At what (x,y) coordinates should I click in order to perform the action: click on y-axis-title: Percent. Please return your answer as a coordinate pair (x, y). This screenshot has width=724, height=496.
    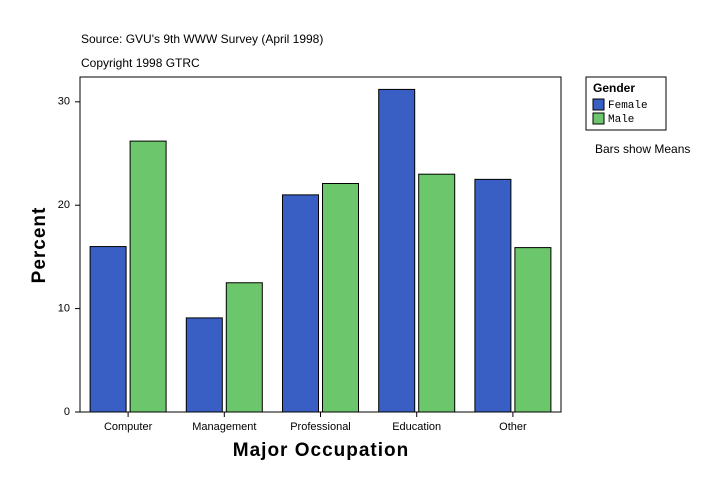
    Looking at the image, I should click on (39, 245).